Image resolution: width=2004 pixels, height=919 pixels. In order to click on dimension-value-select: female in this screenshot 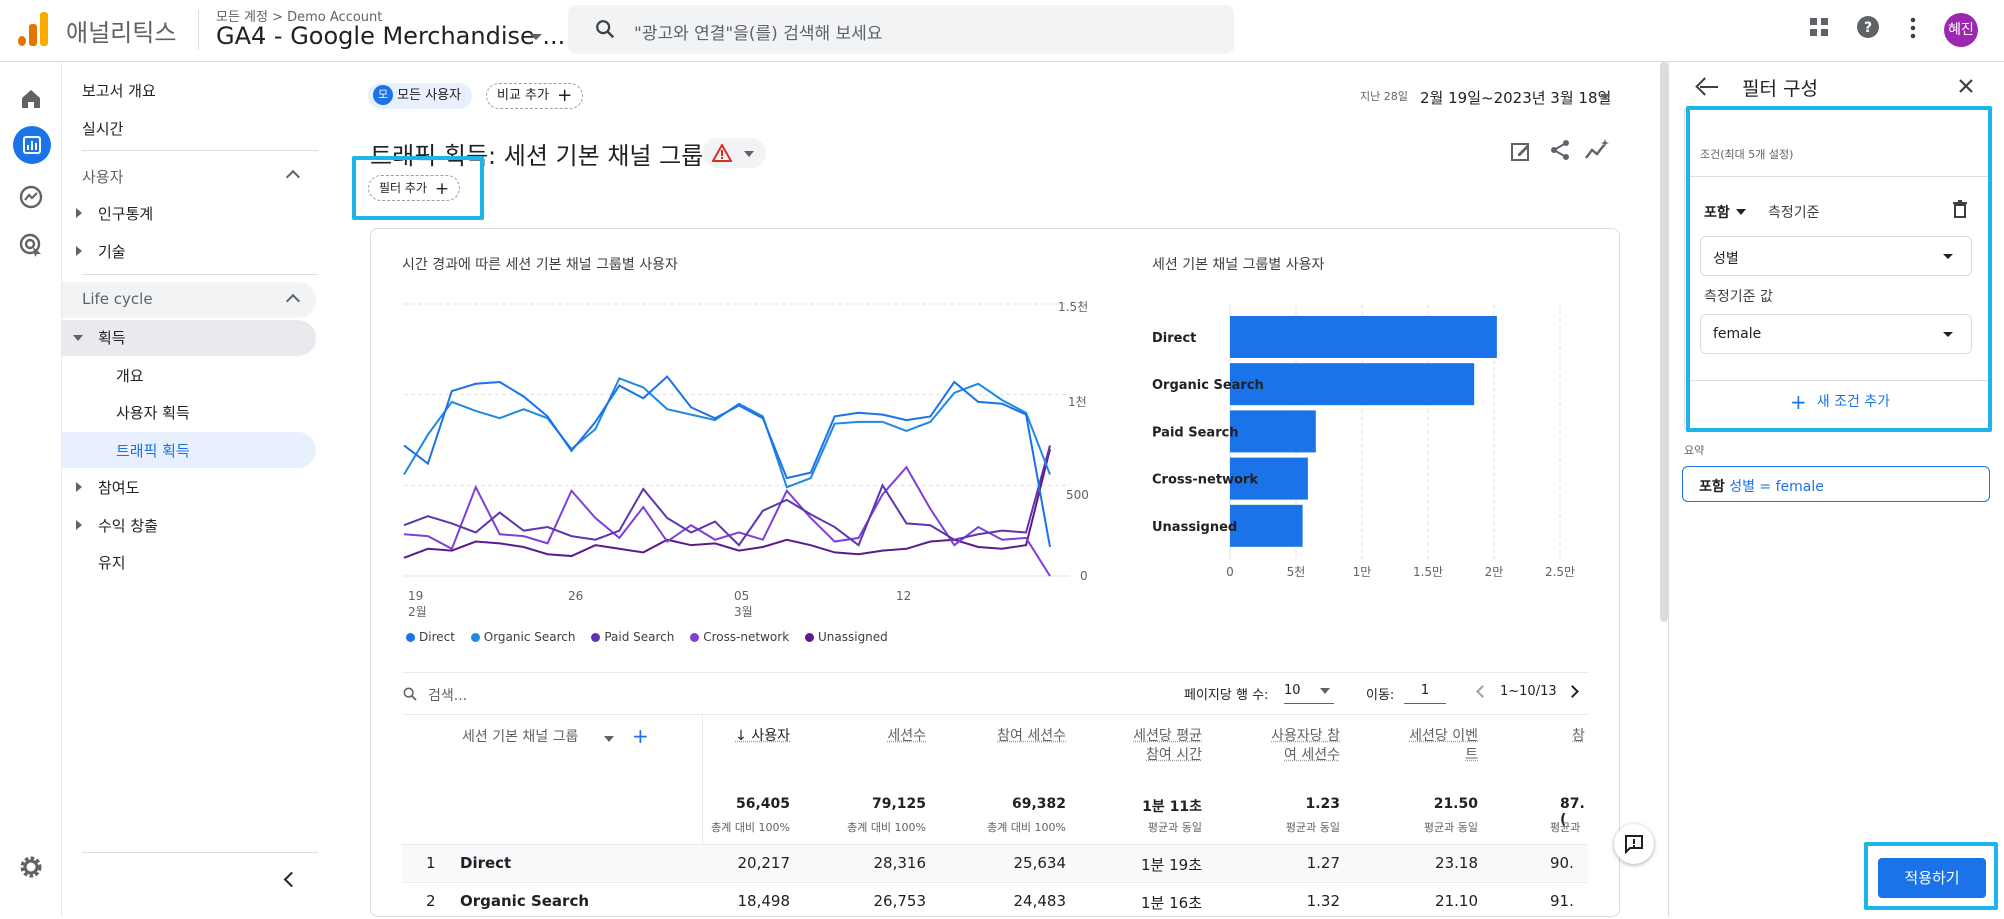, I will do `click(1836, 334)`.